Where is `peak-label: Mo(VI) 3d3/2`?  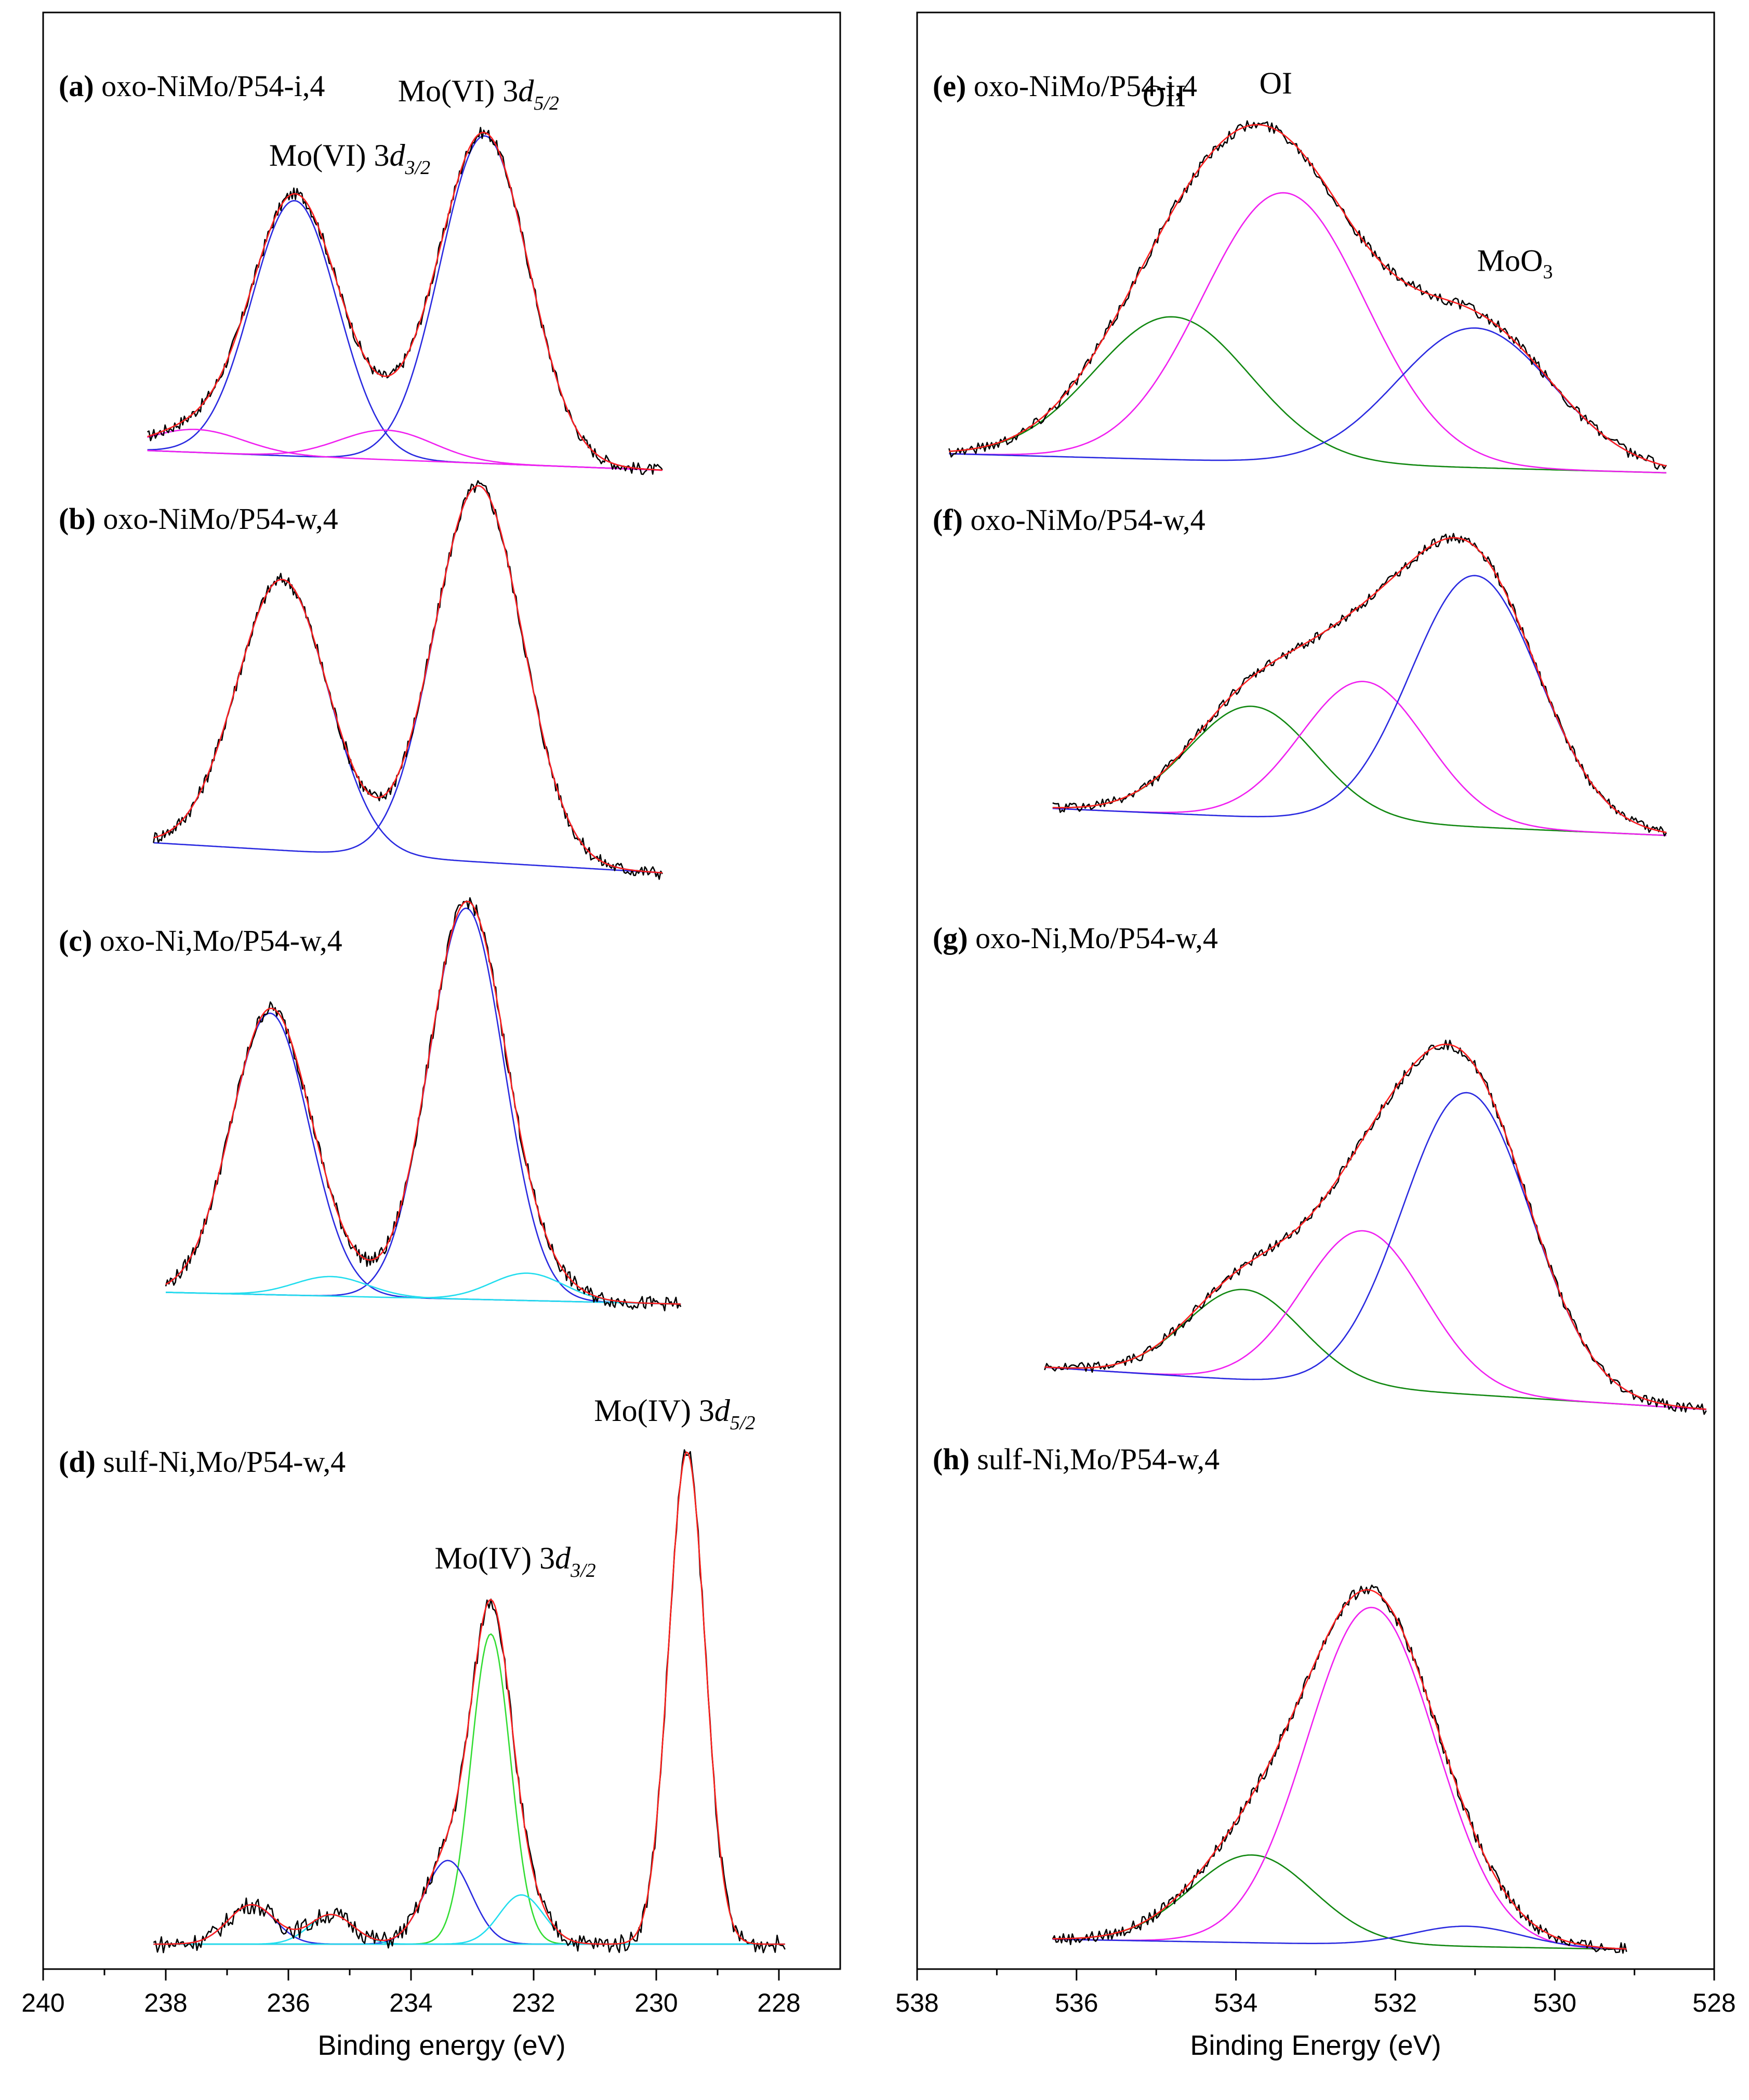
peak-label: Mo(VI) 3d3/2 is located at coordinates (349, 158).